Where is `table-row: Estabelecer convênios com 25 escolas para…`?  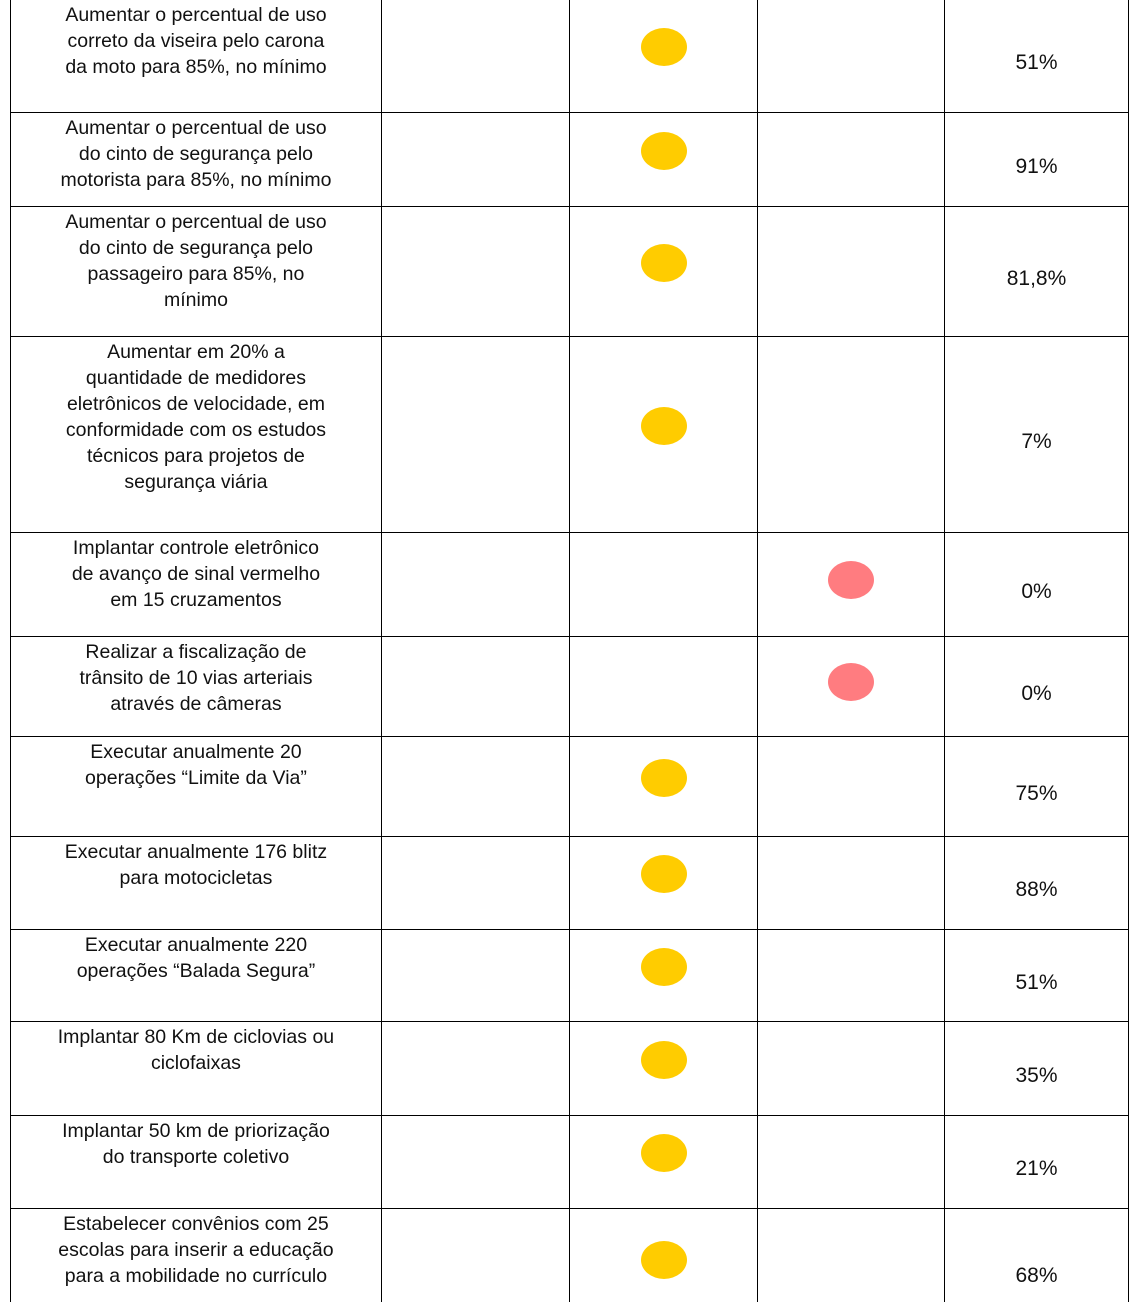 table-row: Estabelecer convênios com 25 escolas para… is located at coordinates (569, 1255).